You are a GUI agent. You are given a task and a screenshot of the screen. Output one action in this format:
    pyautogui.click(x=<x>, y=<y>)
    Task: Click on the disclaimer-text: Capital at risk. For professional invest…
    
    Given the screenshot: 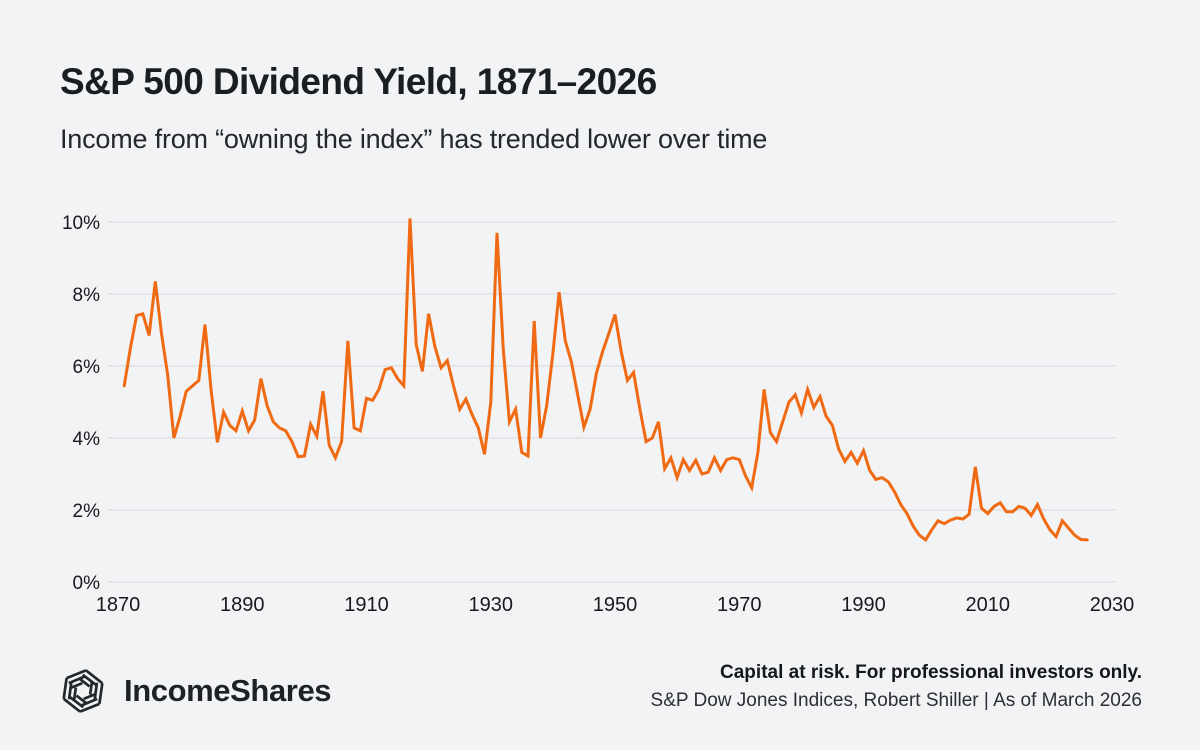 What is the action you would take?
    pyautogui.click(x=931, y=672)
    